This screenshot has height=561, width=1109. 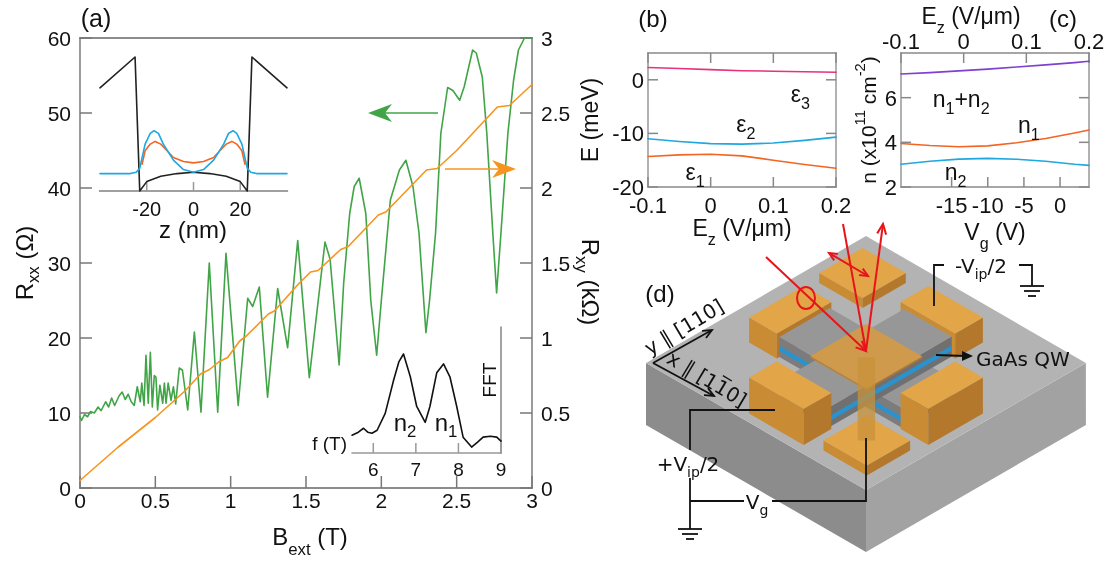 I want to click on series-label: n$_{1}$, so click(x=1028, y=127).